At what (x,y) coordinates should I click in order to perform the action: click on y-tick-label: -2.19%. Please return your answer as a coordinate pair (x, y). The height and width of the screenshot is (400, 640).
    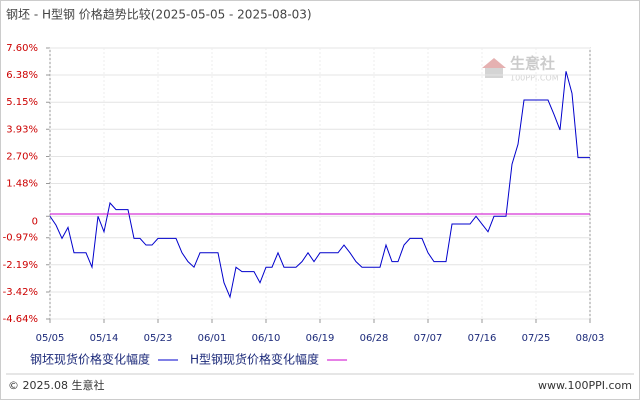
    Looking at the image, I should click on (20, 265).